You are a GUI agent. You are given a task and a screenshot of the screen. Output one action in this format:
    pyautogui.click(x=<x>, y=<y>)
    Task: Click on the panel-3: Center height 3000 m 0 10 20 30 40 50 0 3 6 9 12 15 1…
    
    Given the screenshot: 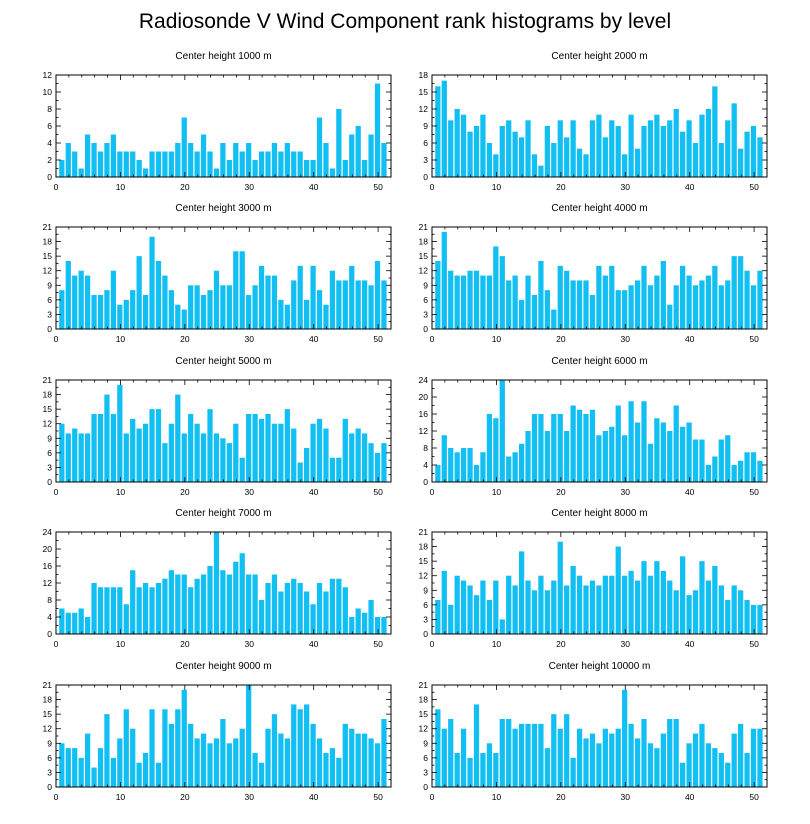 What is the action you would take?
    pyautogui.click(x=217, y=273)
    